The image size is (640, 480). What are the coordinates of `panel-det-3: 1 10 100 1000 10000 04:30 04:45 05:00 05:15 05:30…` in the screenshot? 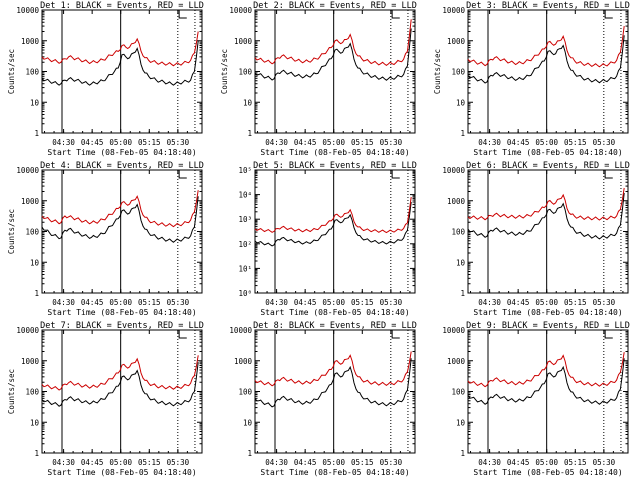 It's located at (531, 79).